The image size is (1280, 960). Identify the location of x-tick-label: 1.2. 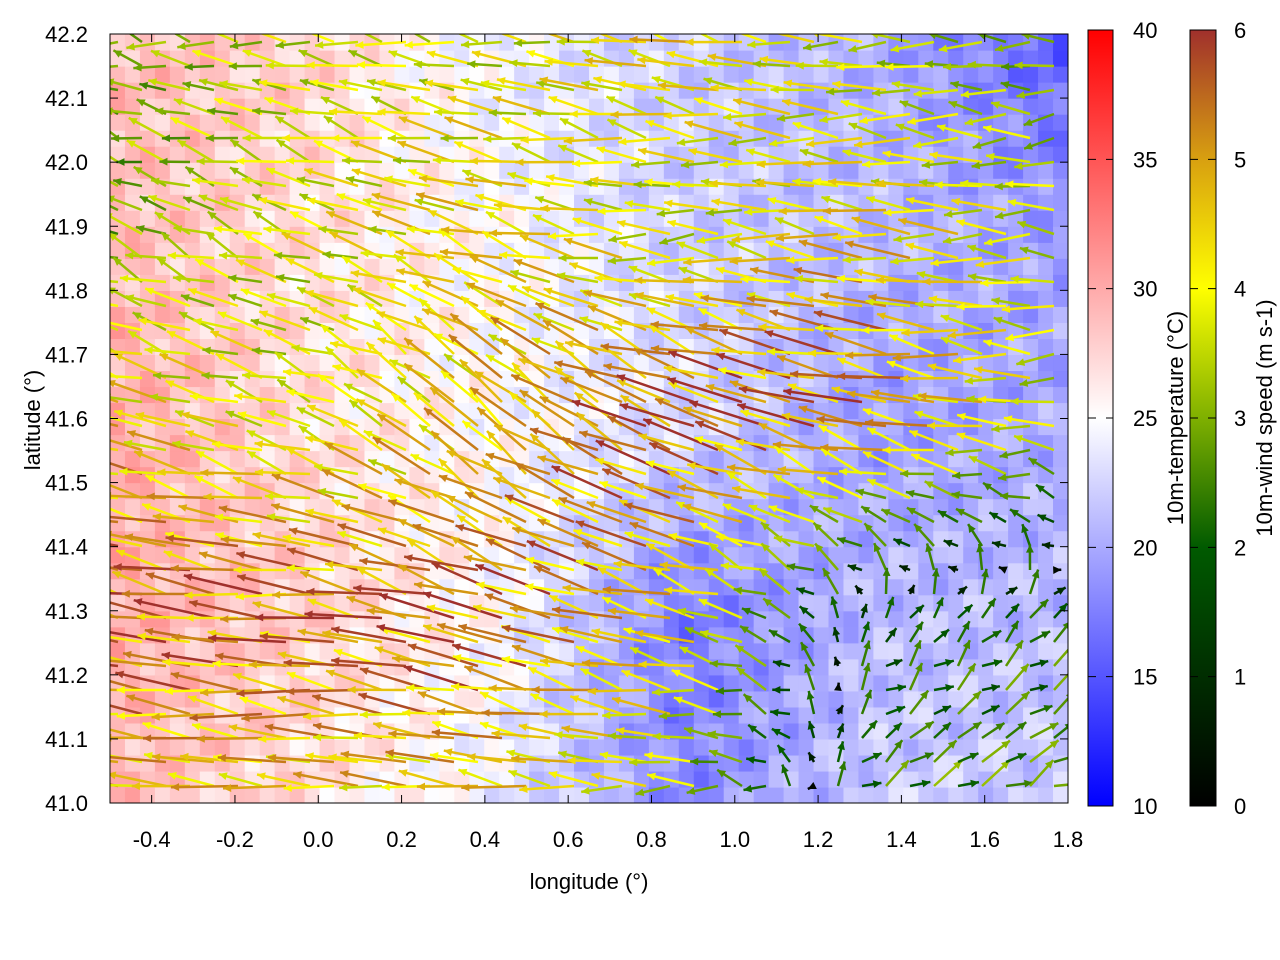
(818, 839).